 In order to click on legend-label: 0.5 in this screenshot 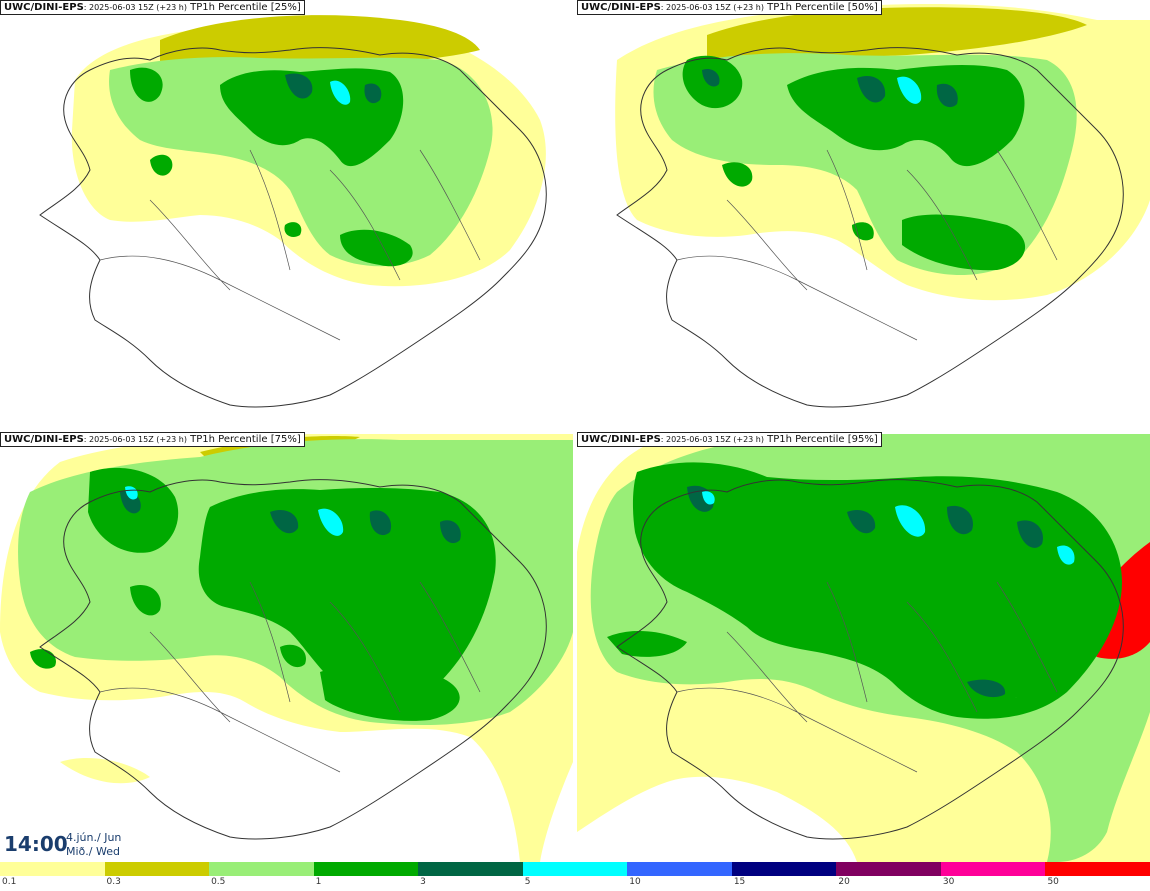, I will do `click(218, 882)`.